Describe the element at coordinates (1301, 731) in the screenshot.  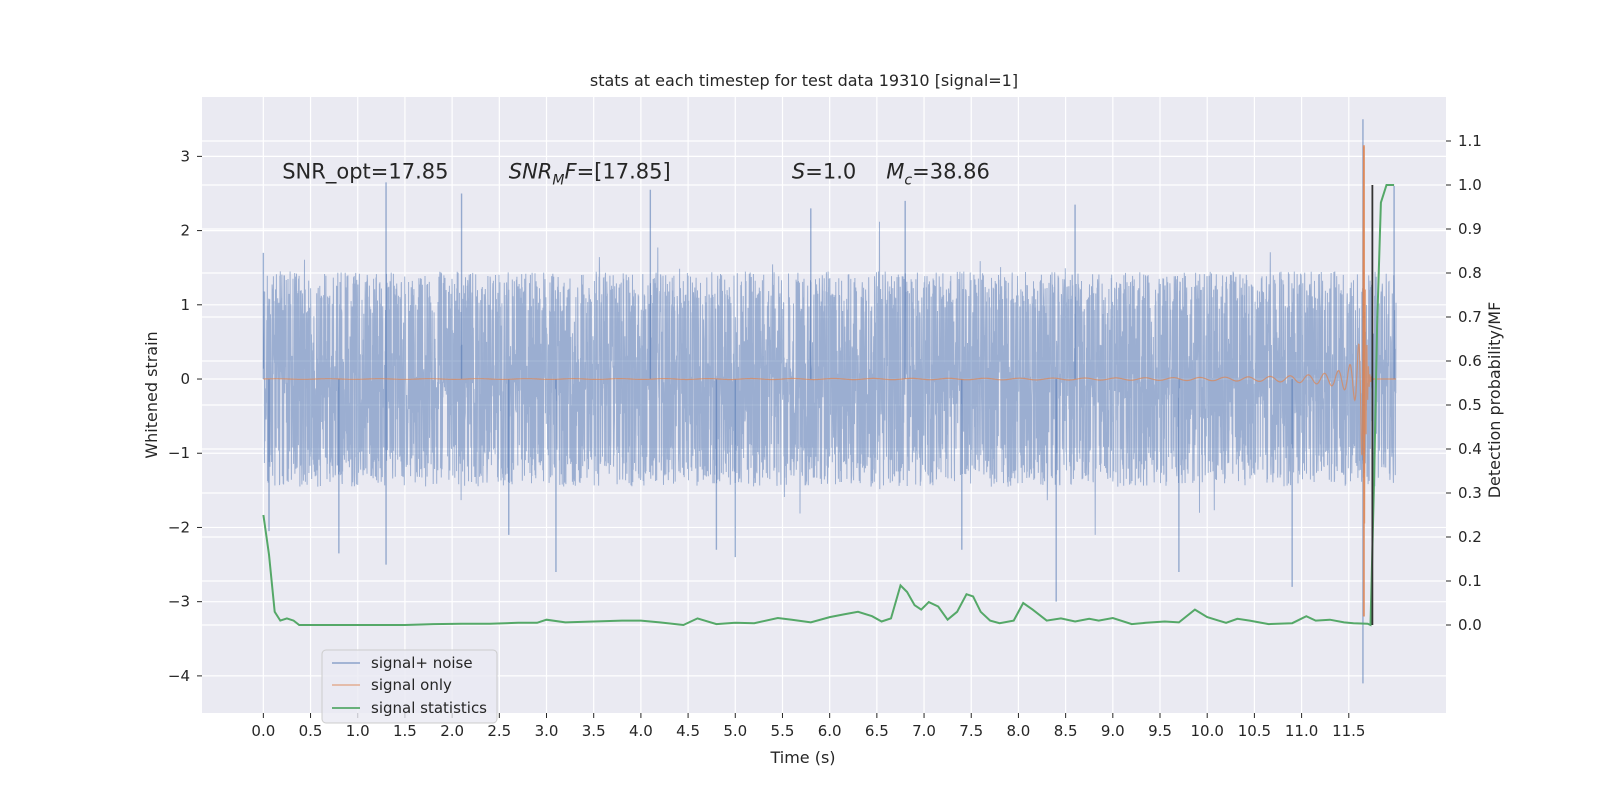
I see `x-tick-label: 11.0` at that location.